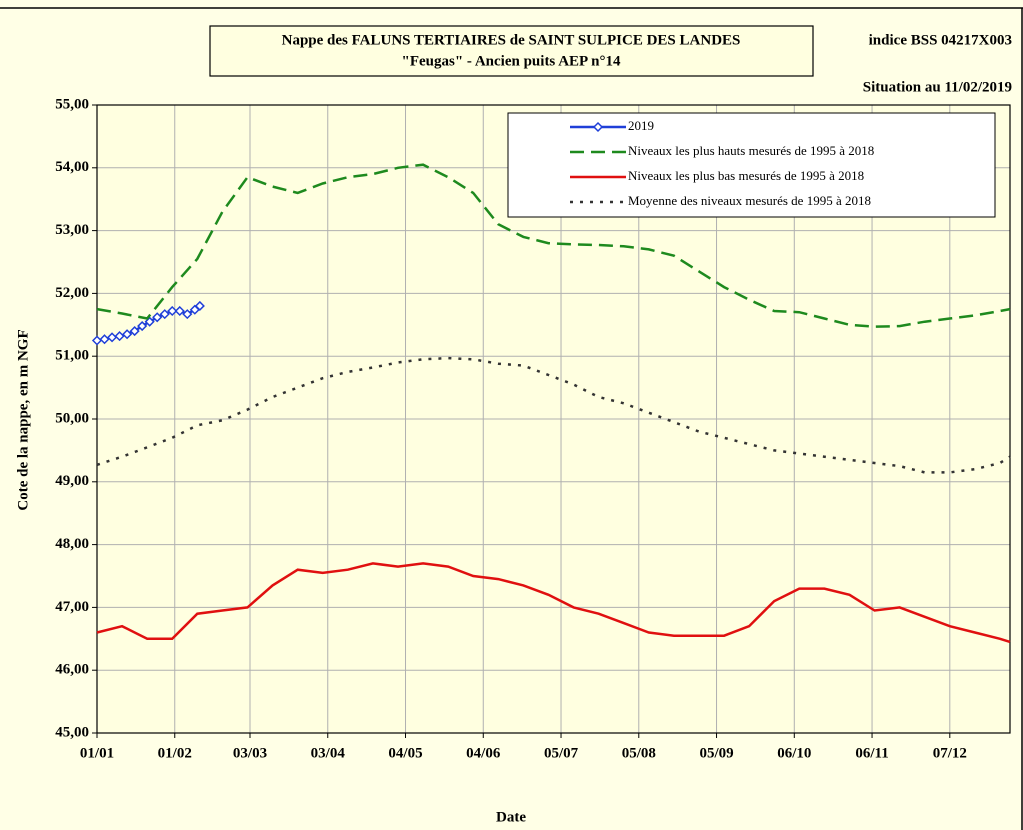 The image size is (1023, 830). What do you see at coordinates (250, 753) in the screenshot?
I see `x-tick-label: 03/03` at bounding box center [250, 753].